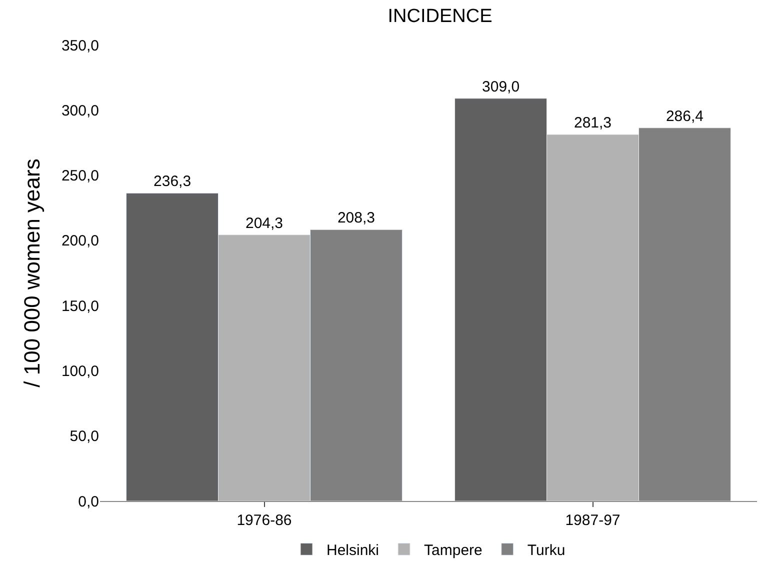 This screenshot has height=578, width=772. What do you see at coordinates (546, 551) in the screenshot?
I see `legend-label: Turku` at bounding box center [546, 551].